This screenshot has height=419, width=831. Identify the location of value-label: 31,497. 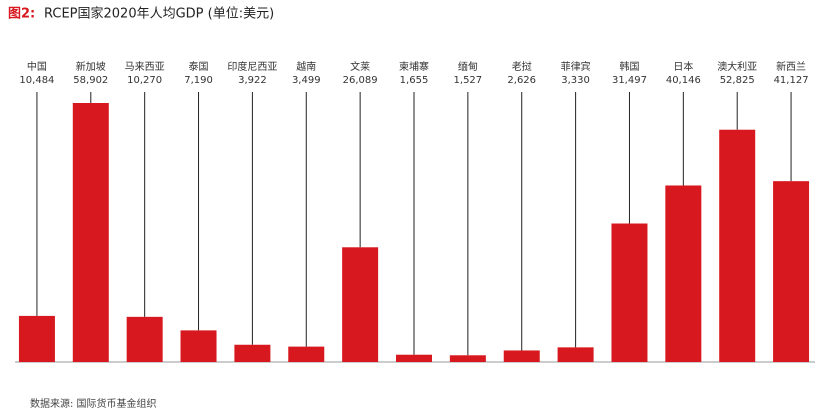
(629, 80).